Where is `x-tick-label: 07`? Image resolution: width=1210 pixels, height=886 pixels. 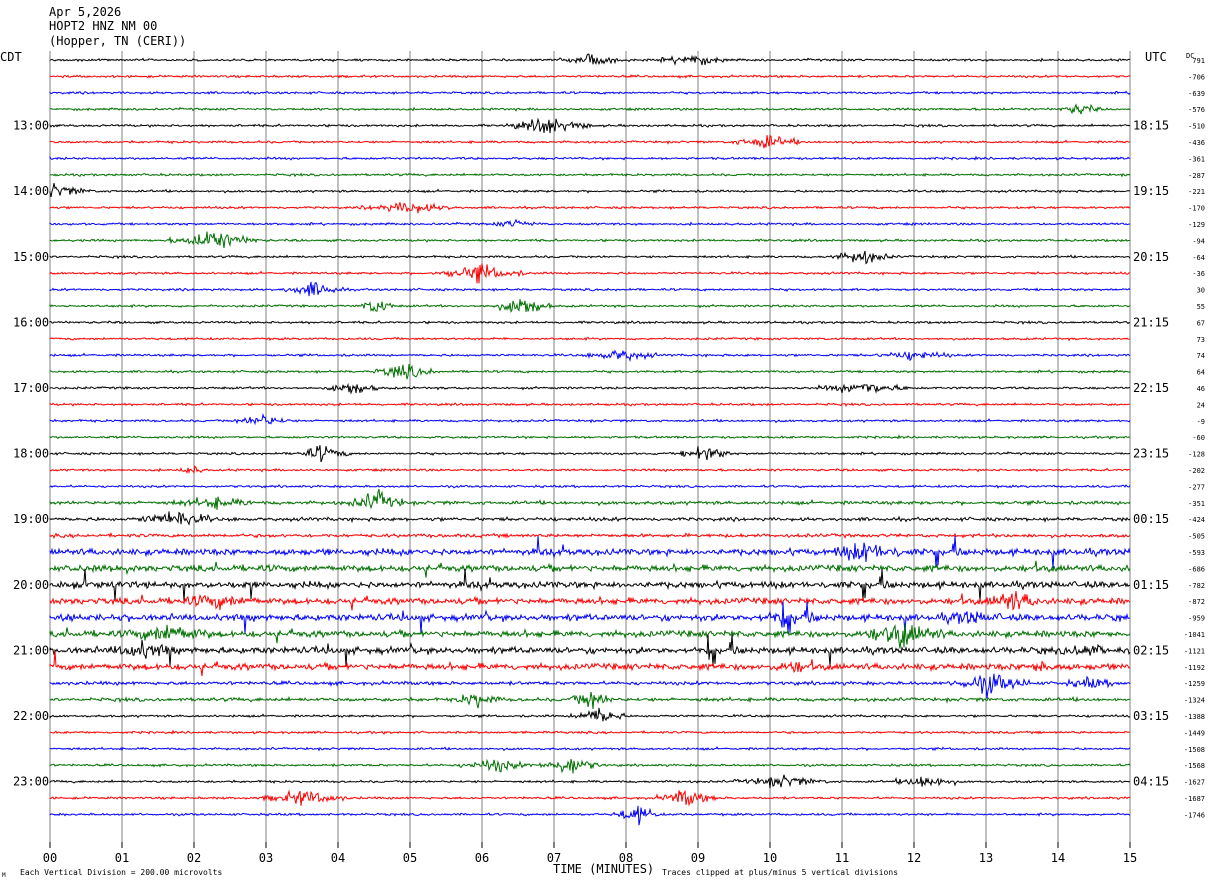 x-tick-label: 07 is located at coordinates (554, 858).